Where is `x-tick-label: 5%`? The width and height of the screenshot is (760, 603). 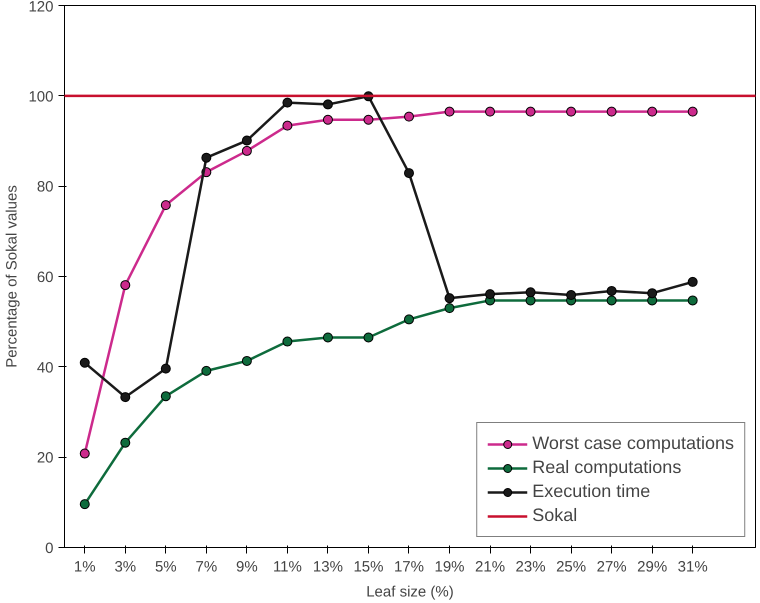 x-tick-label: 5% is located at coordinates (165, 567).